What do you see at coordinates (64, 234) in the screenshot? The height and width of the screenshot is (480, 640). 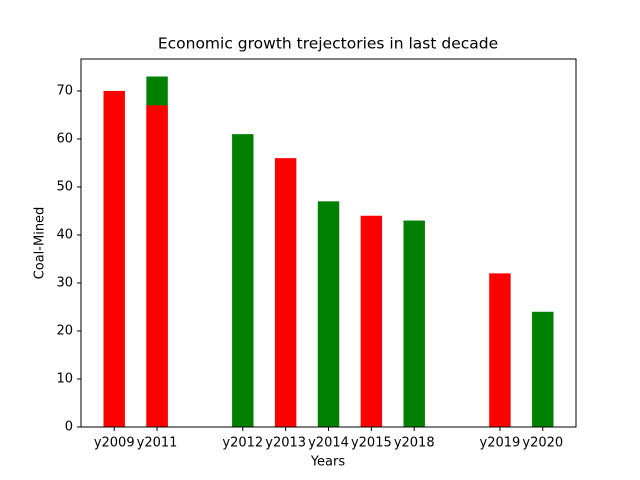 I see `y-tick-label: 40` at bounding box center [64, 234].